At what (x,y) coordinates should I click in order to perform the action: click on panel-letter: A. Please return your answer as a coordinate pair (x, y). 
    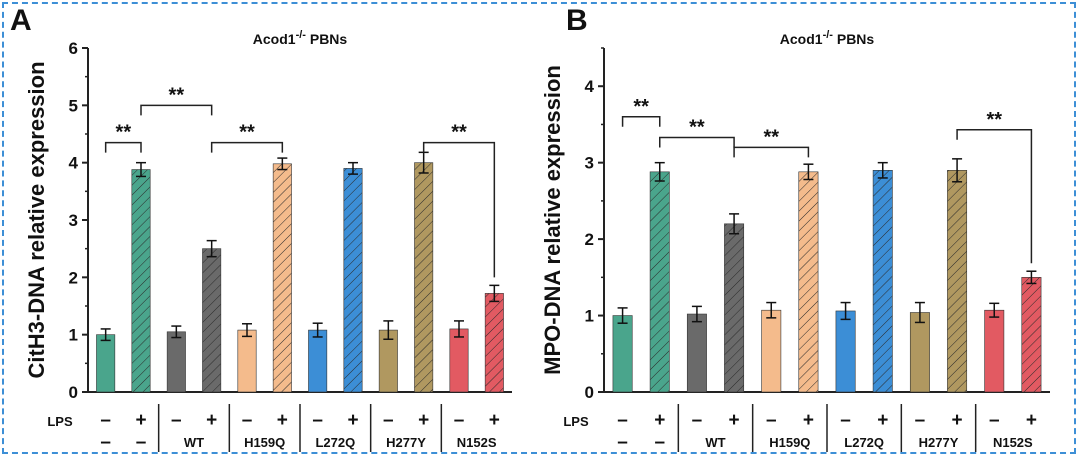
    Looking at the image, I should click on (21, 20).